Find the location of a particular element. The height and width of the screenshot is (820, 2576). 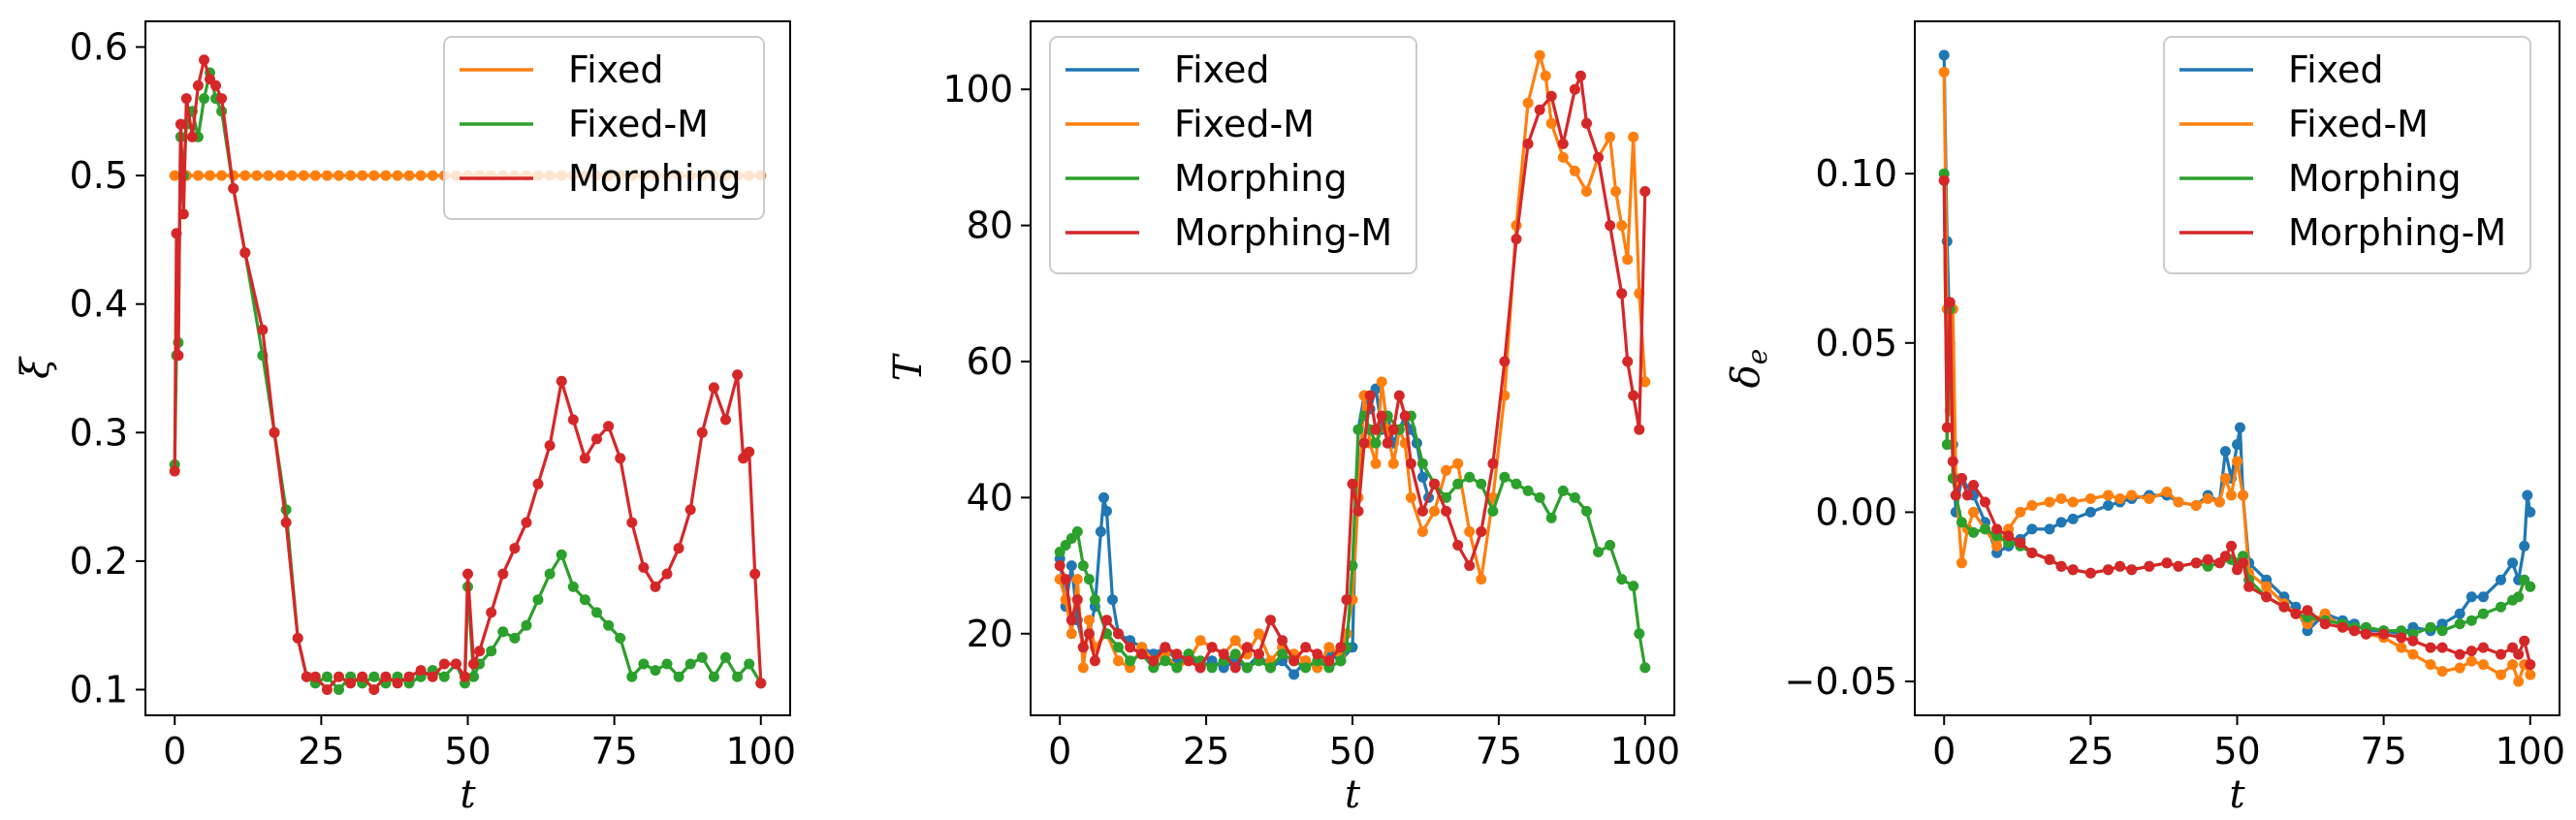

y-tick-label: 100 is located at coordinates (978, 89).